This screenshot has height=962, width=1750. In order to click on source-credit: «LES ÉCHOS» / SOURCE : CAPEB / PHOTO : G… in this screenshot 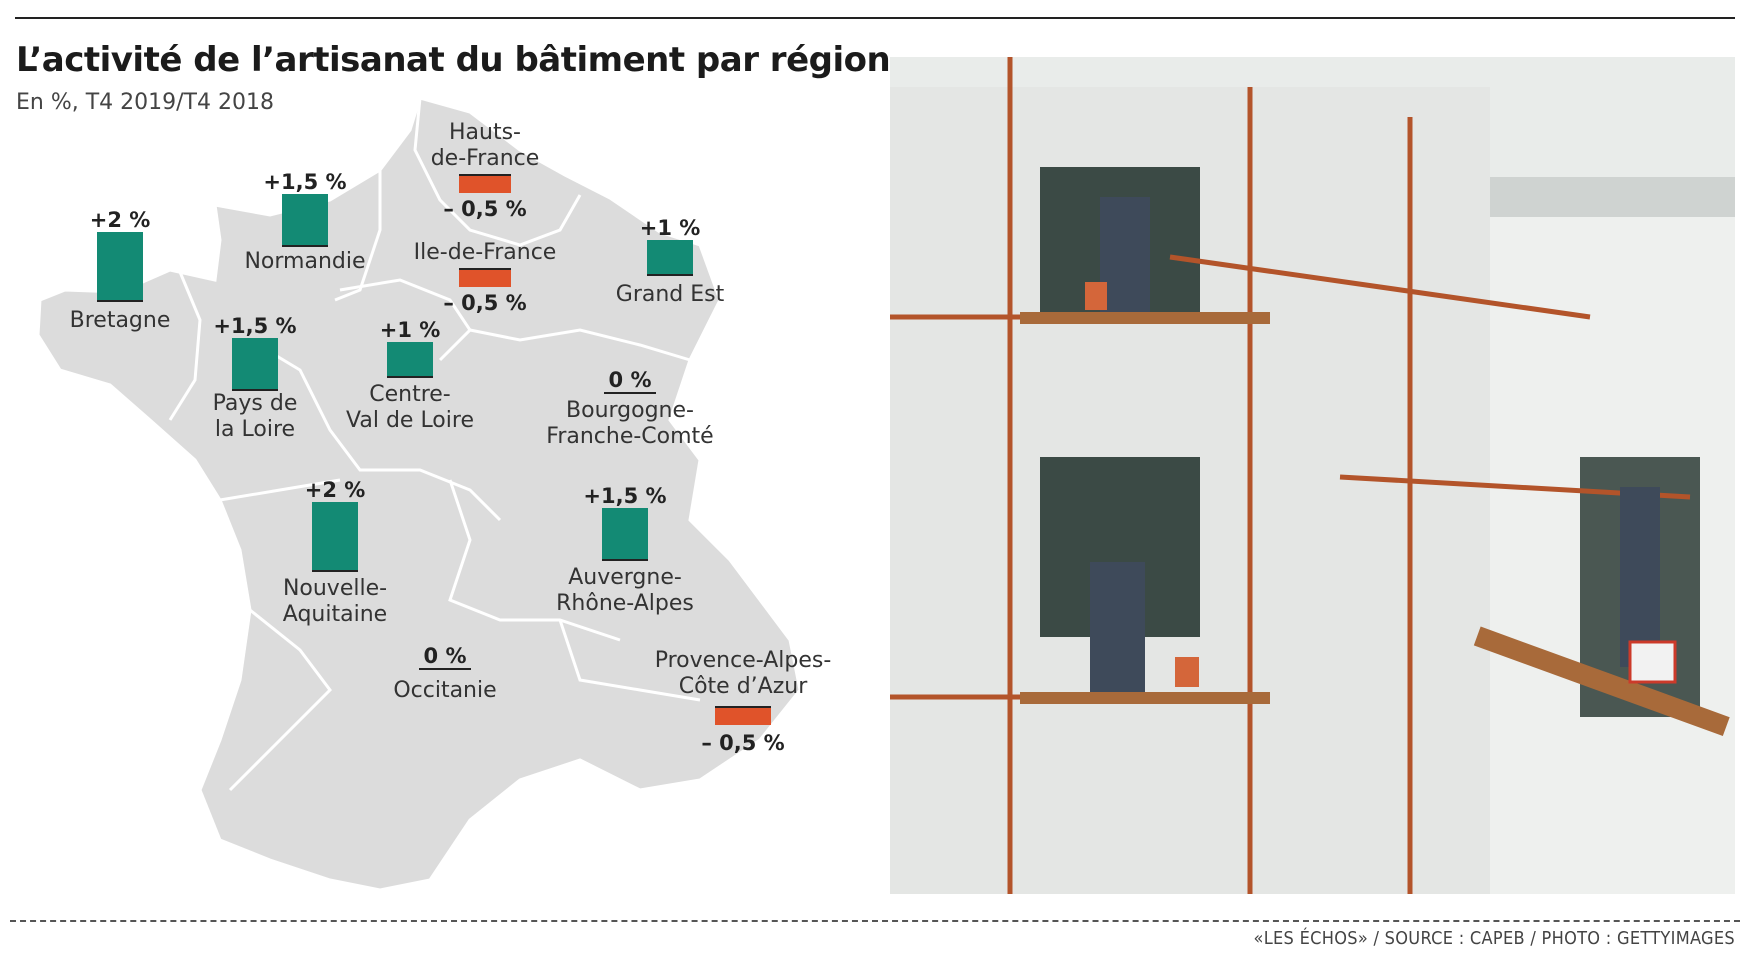, I will do `click(1494, 938)`.